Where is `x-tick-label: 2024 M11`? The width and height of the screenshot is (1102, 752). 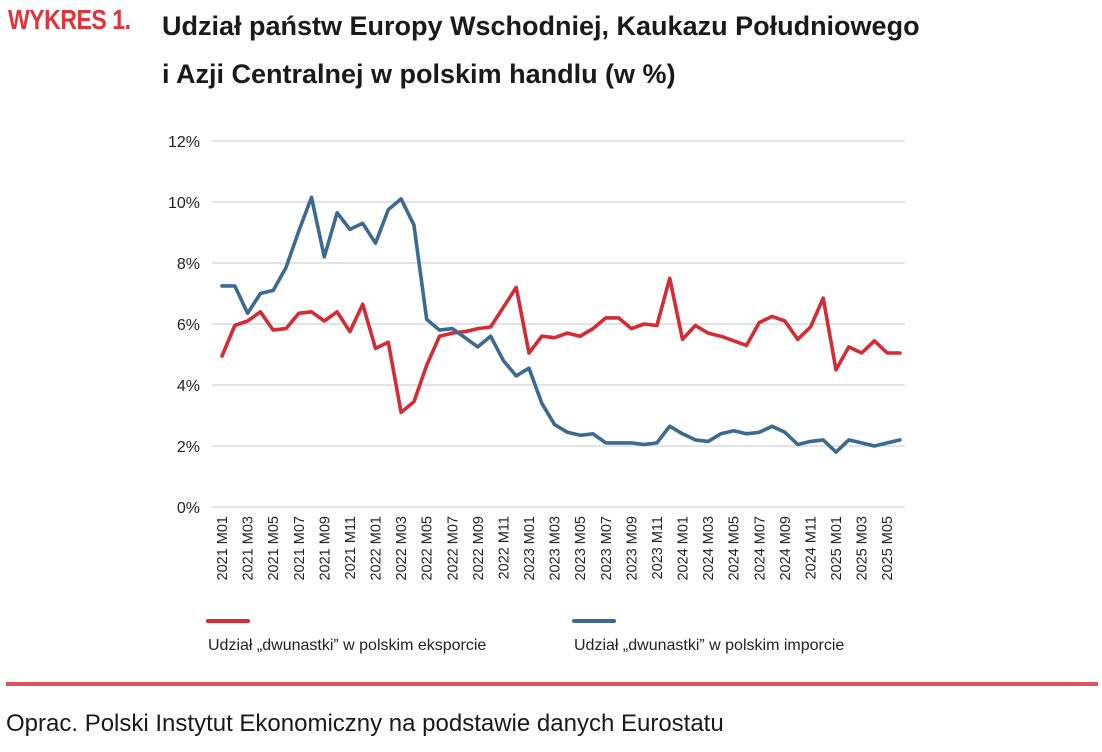 x-tick-label: 2024 M11 is located at coordinates (811, 547).